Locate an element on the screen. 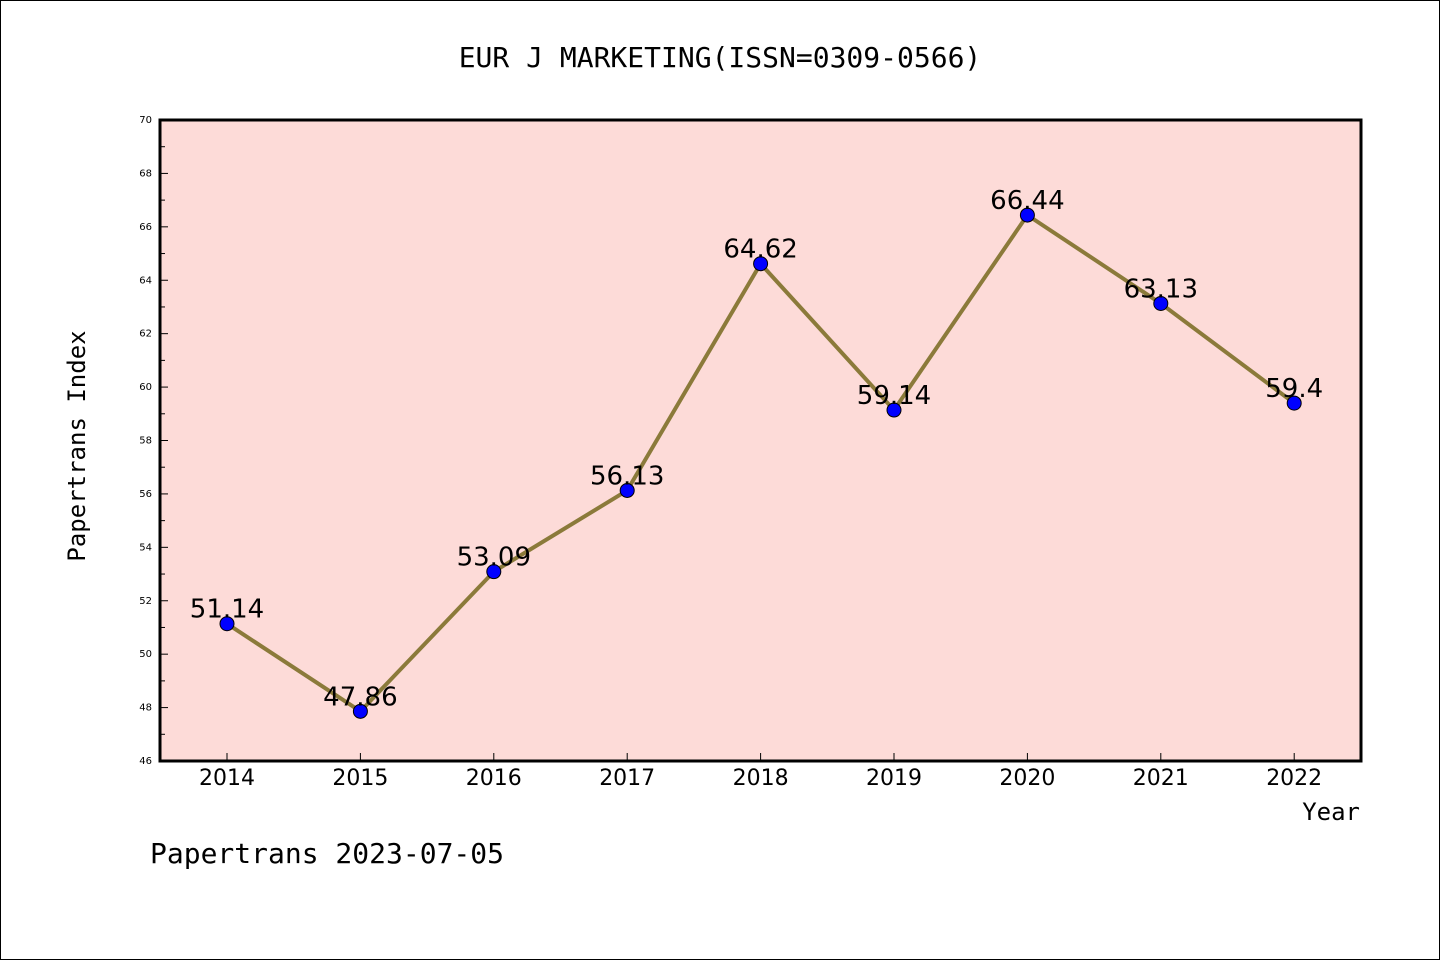  data-label: 47.86 is located at coordinates (360, 697).